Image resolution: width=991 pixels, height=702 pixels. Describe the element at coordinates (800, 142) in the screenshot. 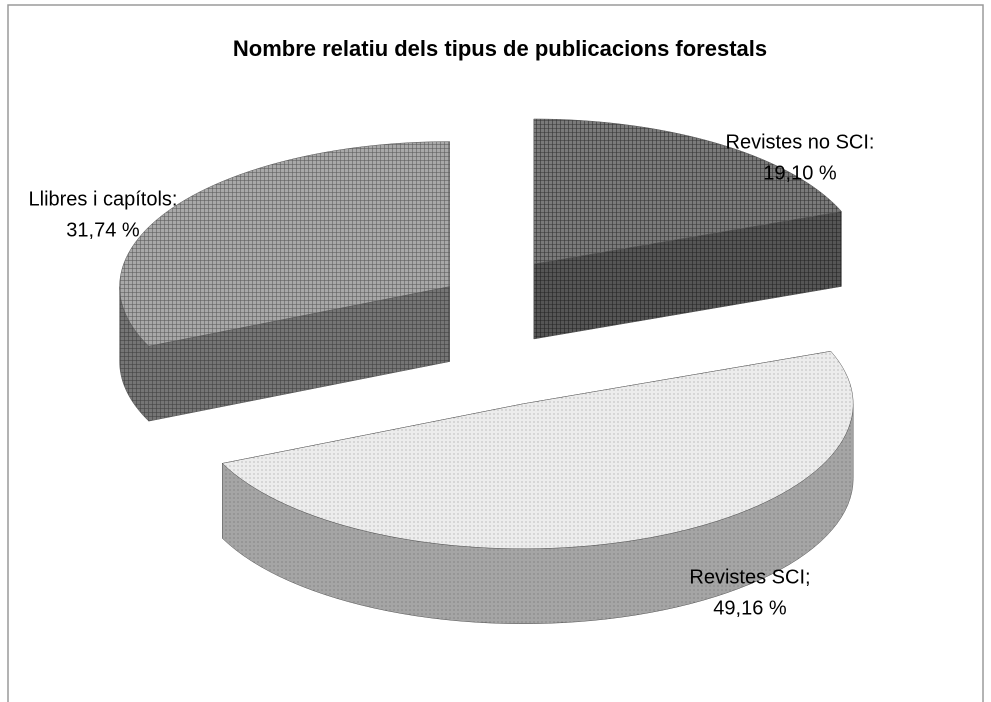

I see `slice-label: Revistes no SCI:` at that location.